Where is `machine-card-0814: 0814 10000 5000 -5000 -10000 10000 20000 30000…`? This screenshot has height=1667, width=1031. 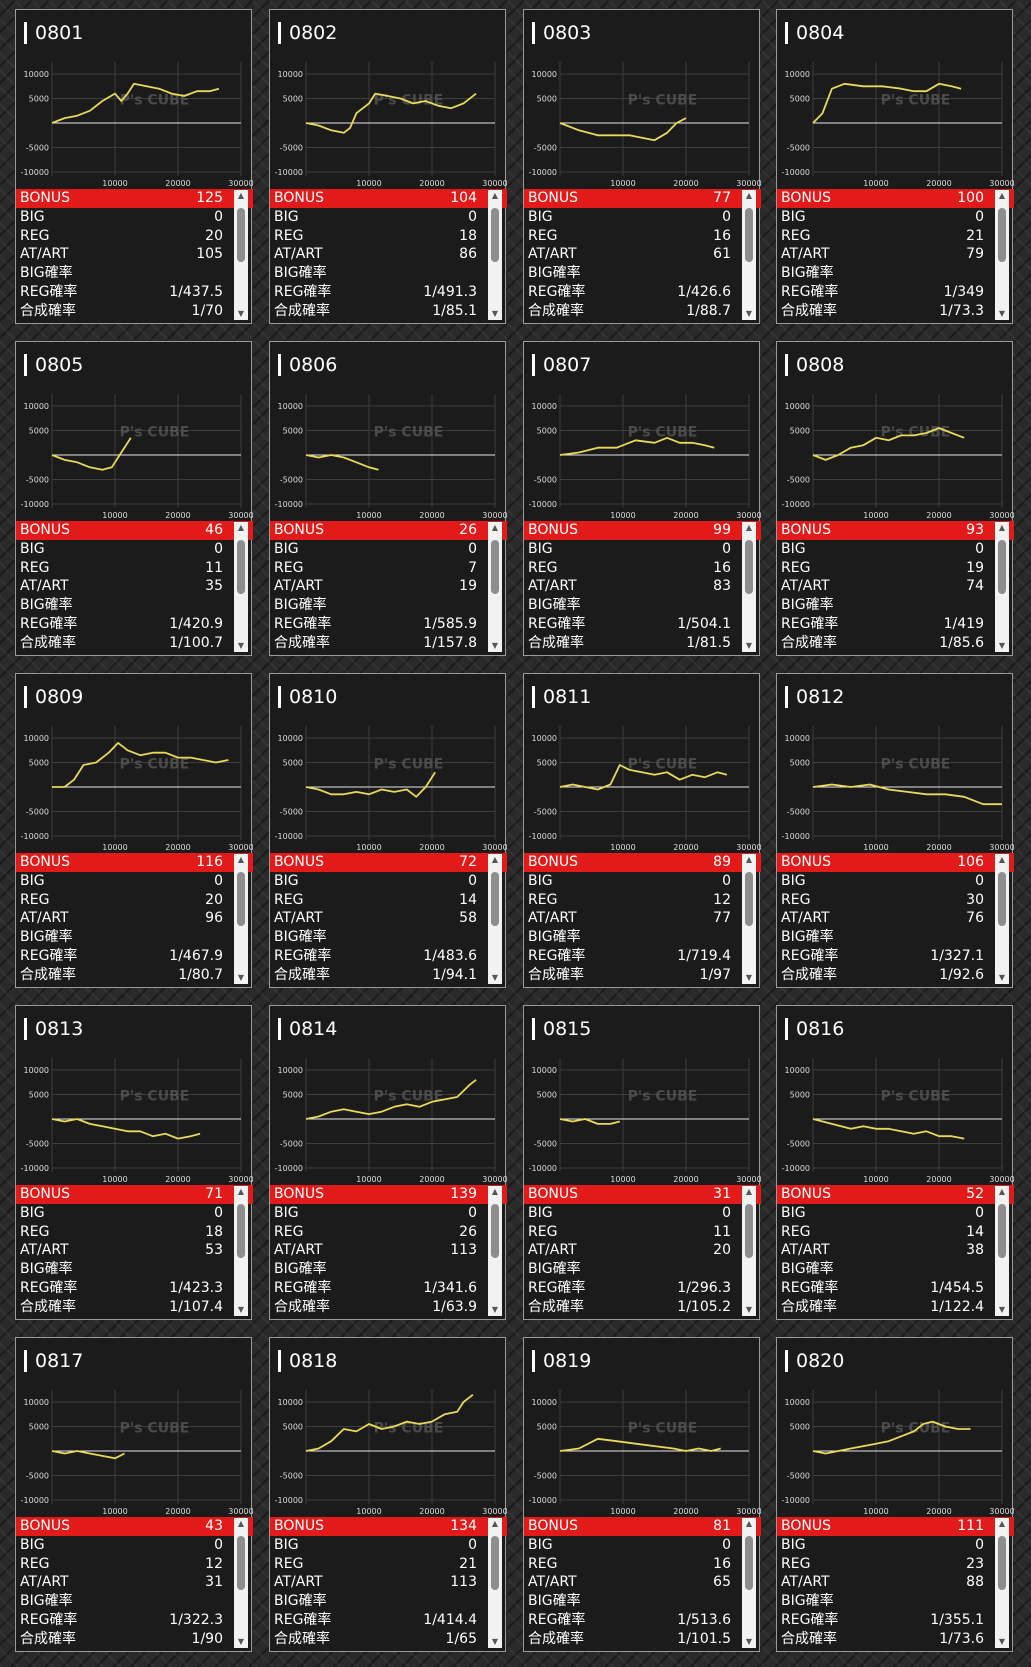
machine-card-0814: 0814 10000 5000 -5000 -10000 10000 20000 30000… is located at coordinates (388, 1162).